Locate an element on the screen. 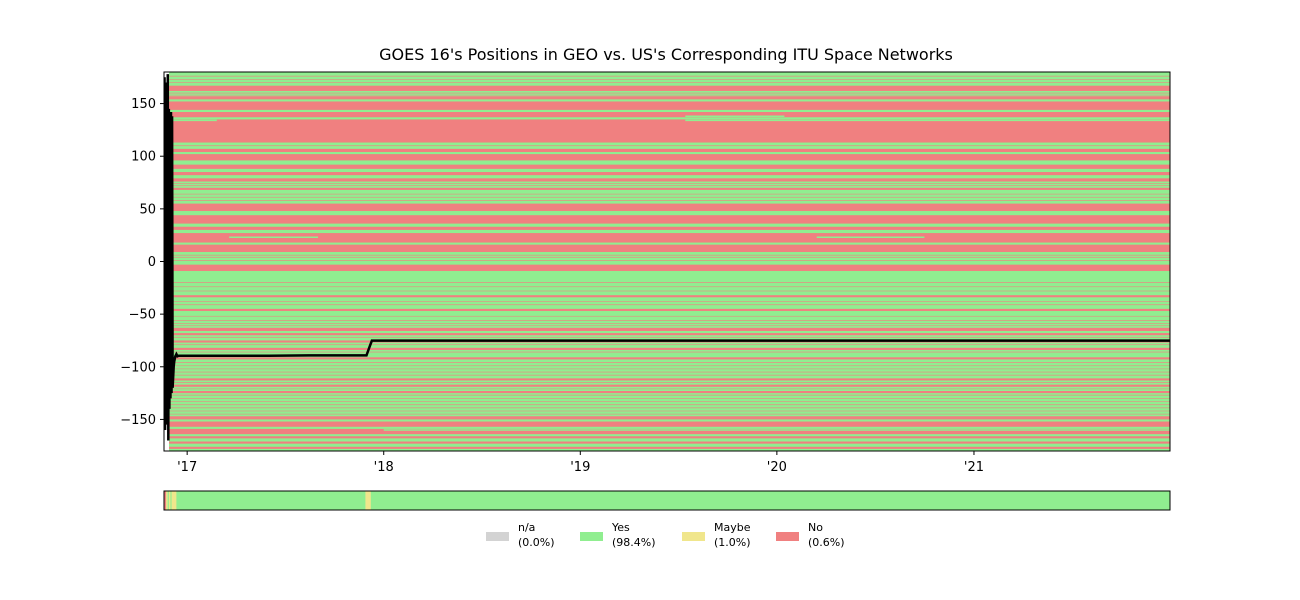 Image resolution: width=1300 pixels, height=600 pixels. status-strip is located at coordinates (667, 500).